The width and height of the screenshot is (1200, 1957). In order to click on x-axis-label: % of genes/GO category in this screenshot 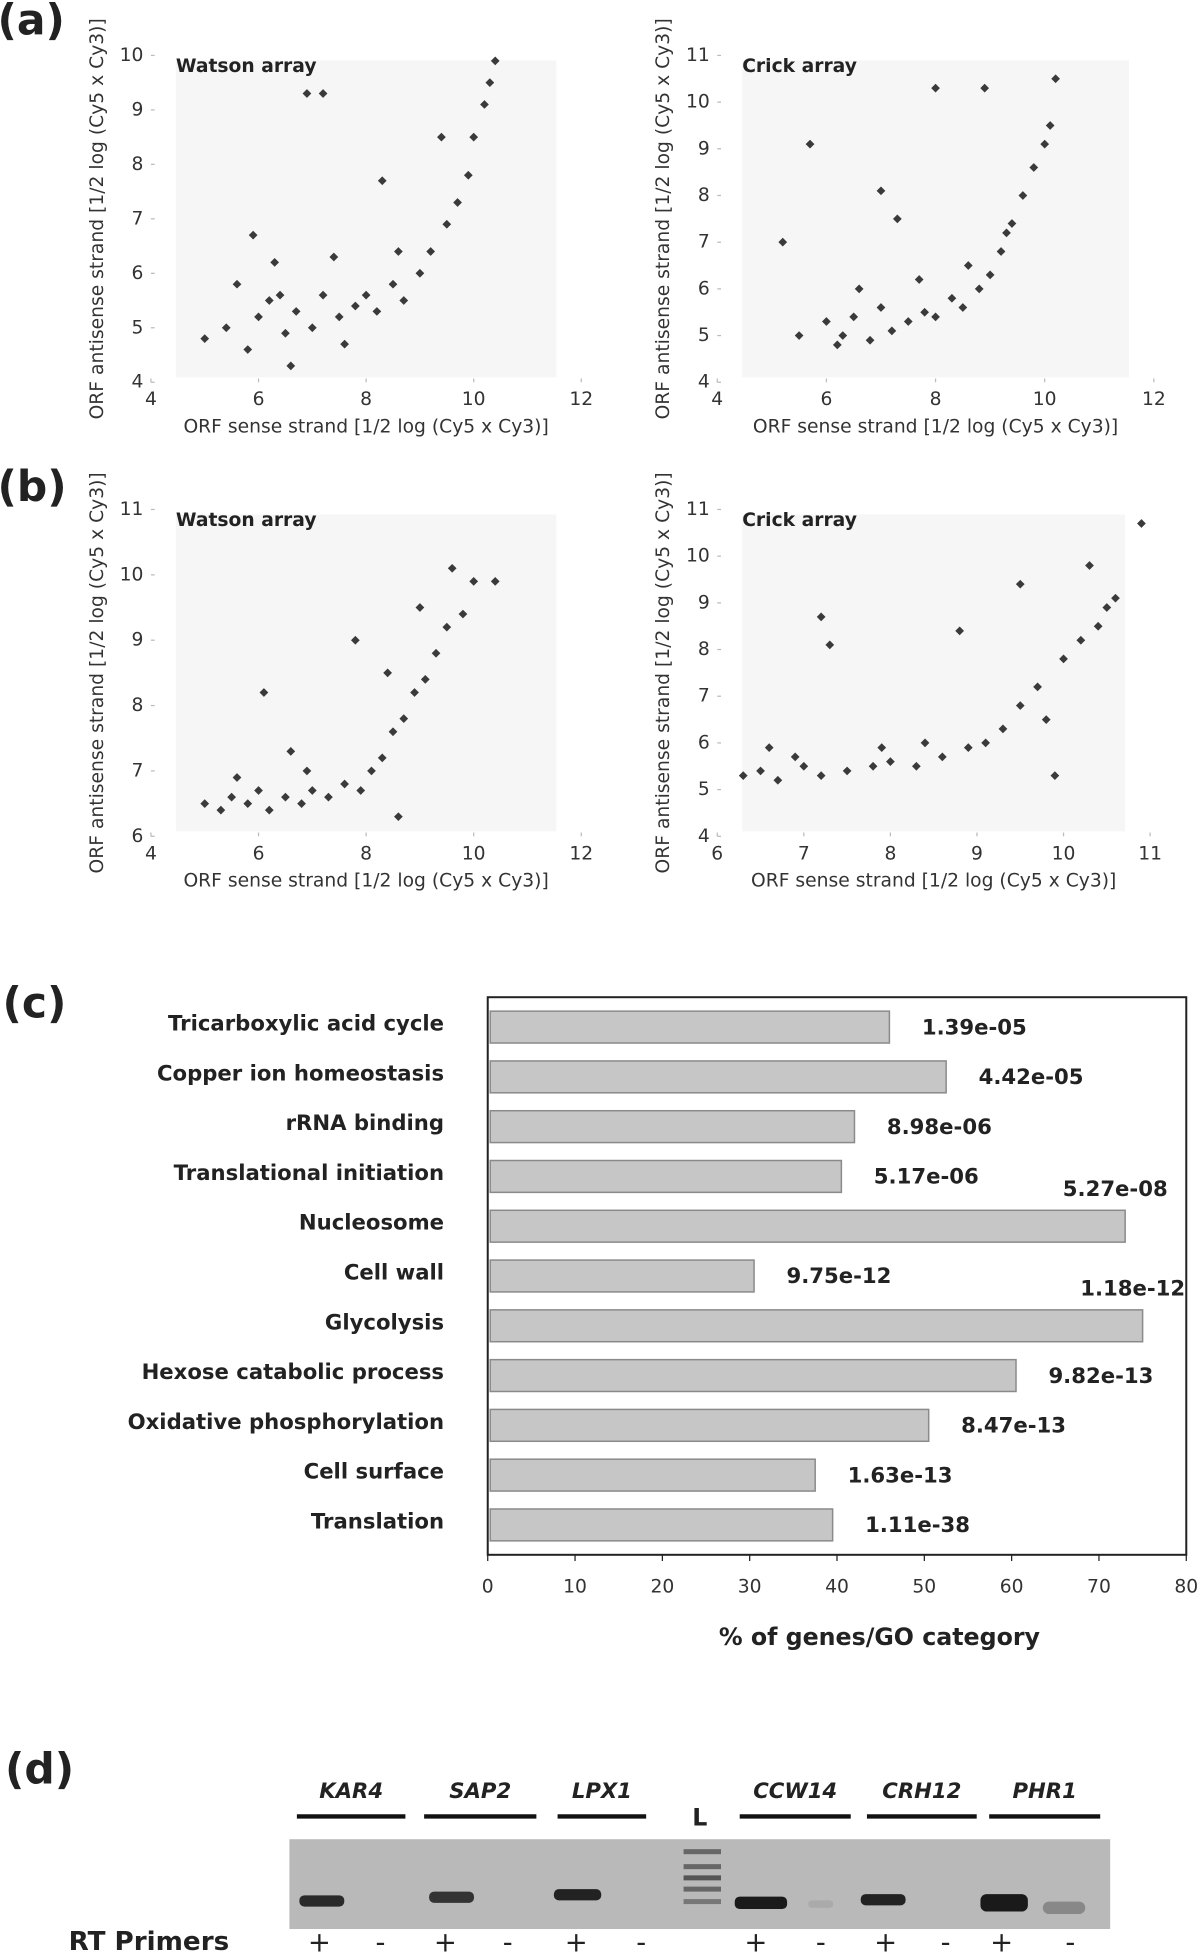, I will do `click(880, 1637)`.